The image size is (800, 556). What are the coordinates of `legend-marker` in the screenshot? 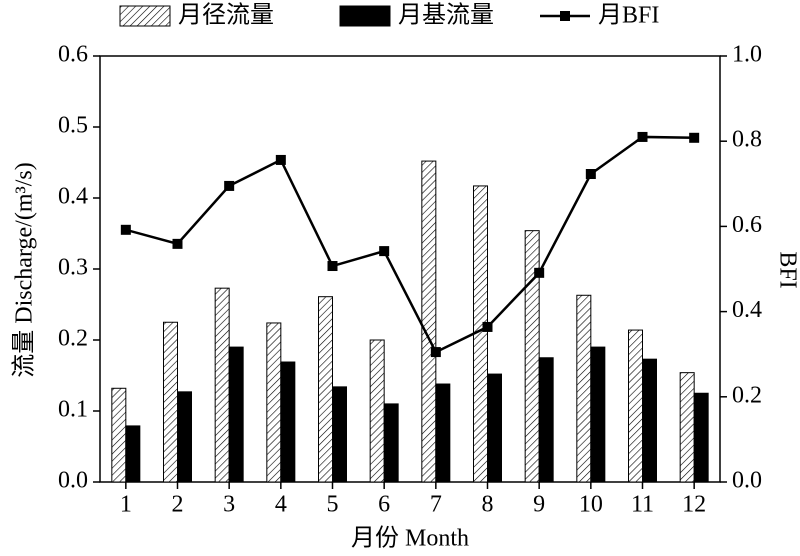 It's located at (565, 16).